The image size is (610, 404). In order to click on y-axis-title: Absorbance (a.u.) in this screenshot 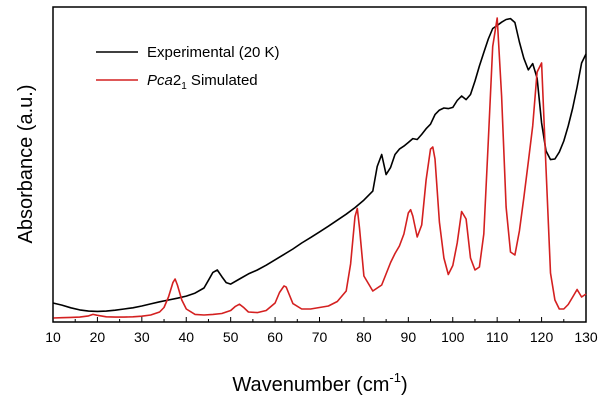, I will do `click(26, 164)`.